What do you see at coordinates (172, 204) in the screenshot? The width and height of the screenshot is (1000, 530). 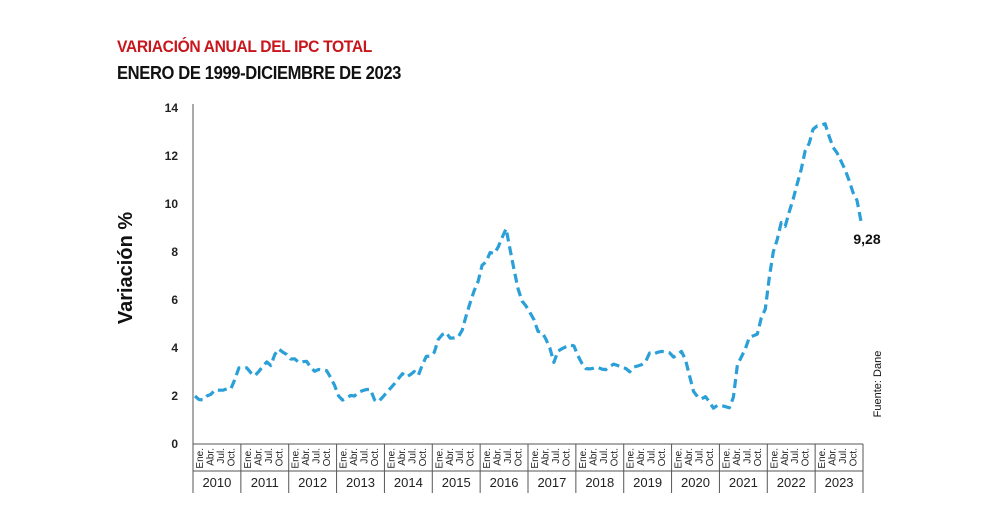 I see `y-tick-label: 10` at bounding box center [172, 204].